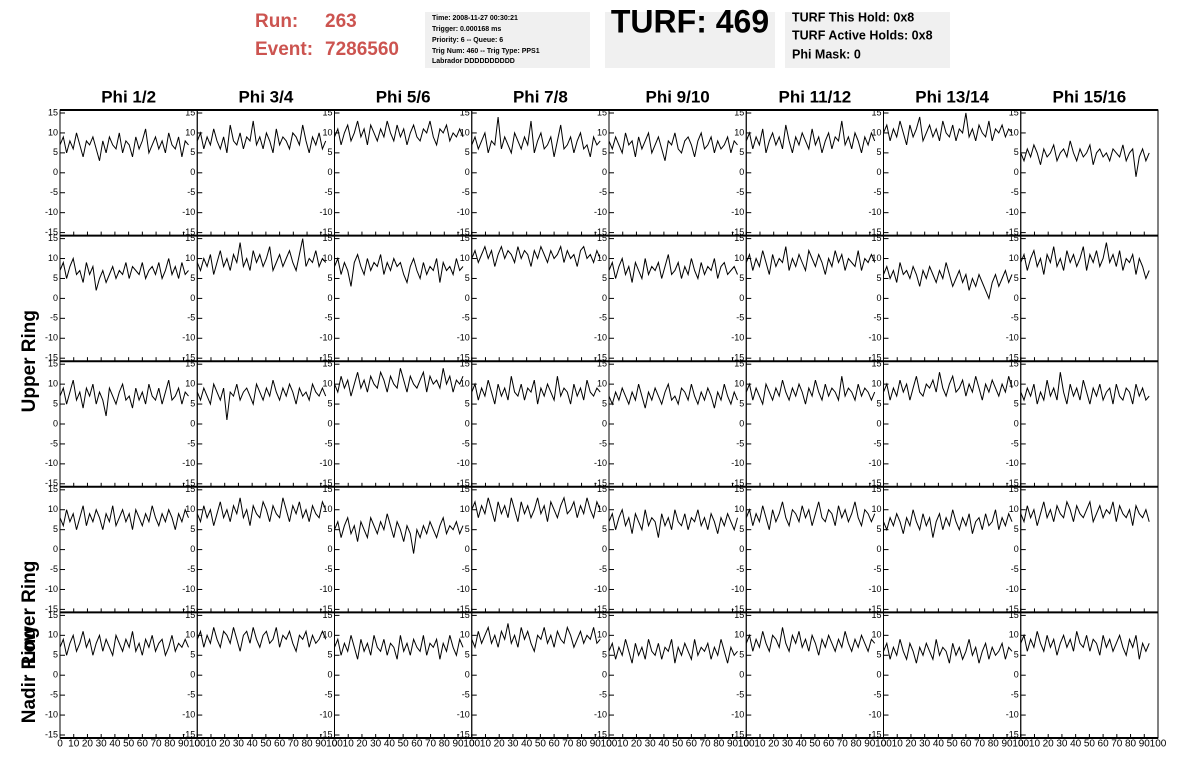 The width and height of the screenshot is (1196, 772). I want to click on x-tick-label: 60, so click(692, 744).